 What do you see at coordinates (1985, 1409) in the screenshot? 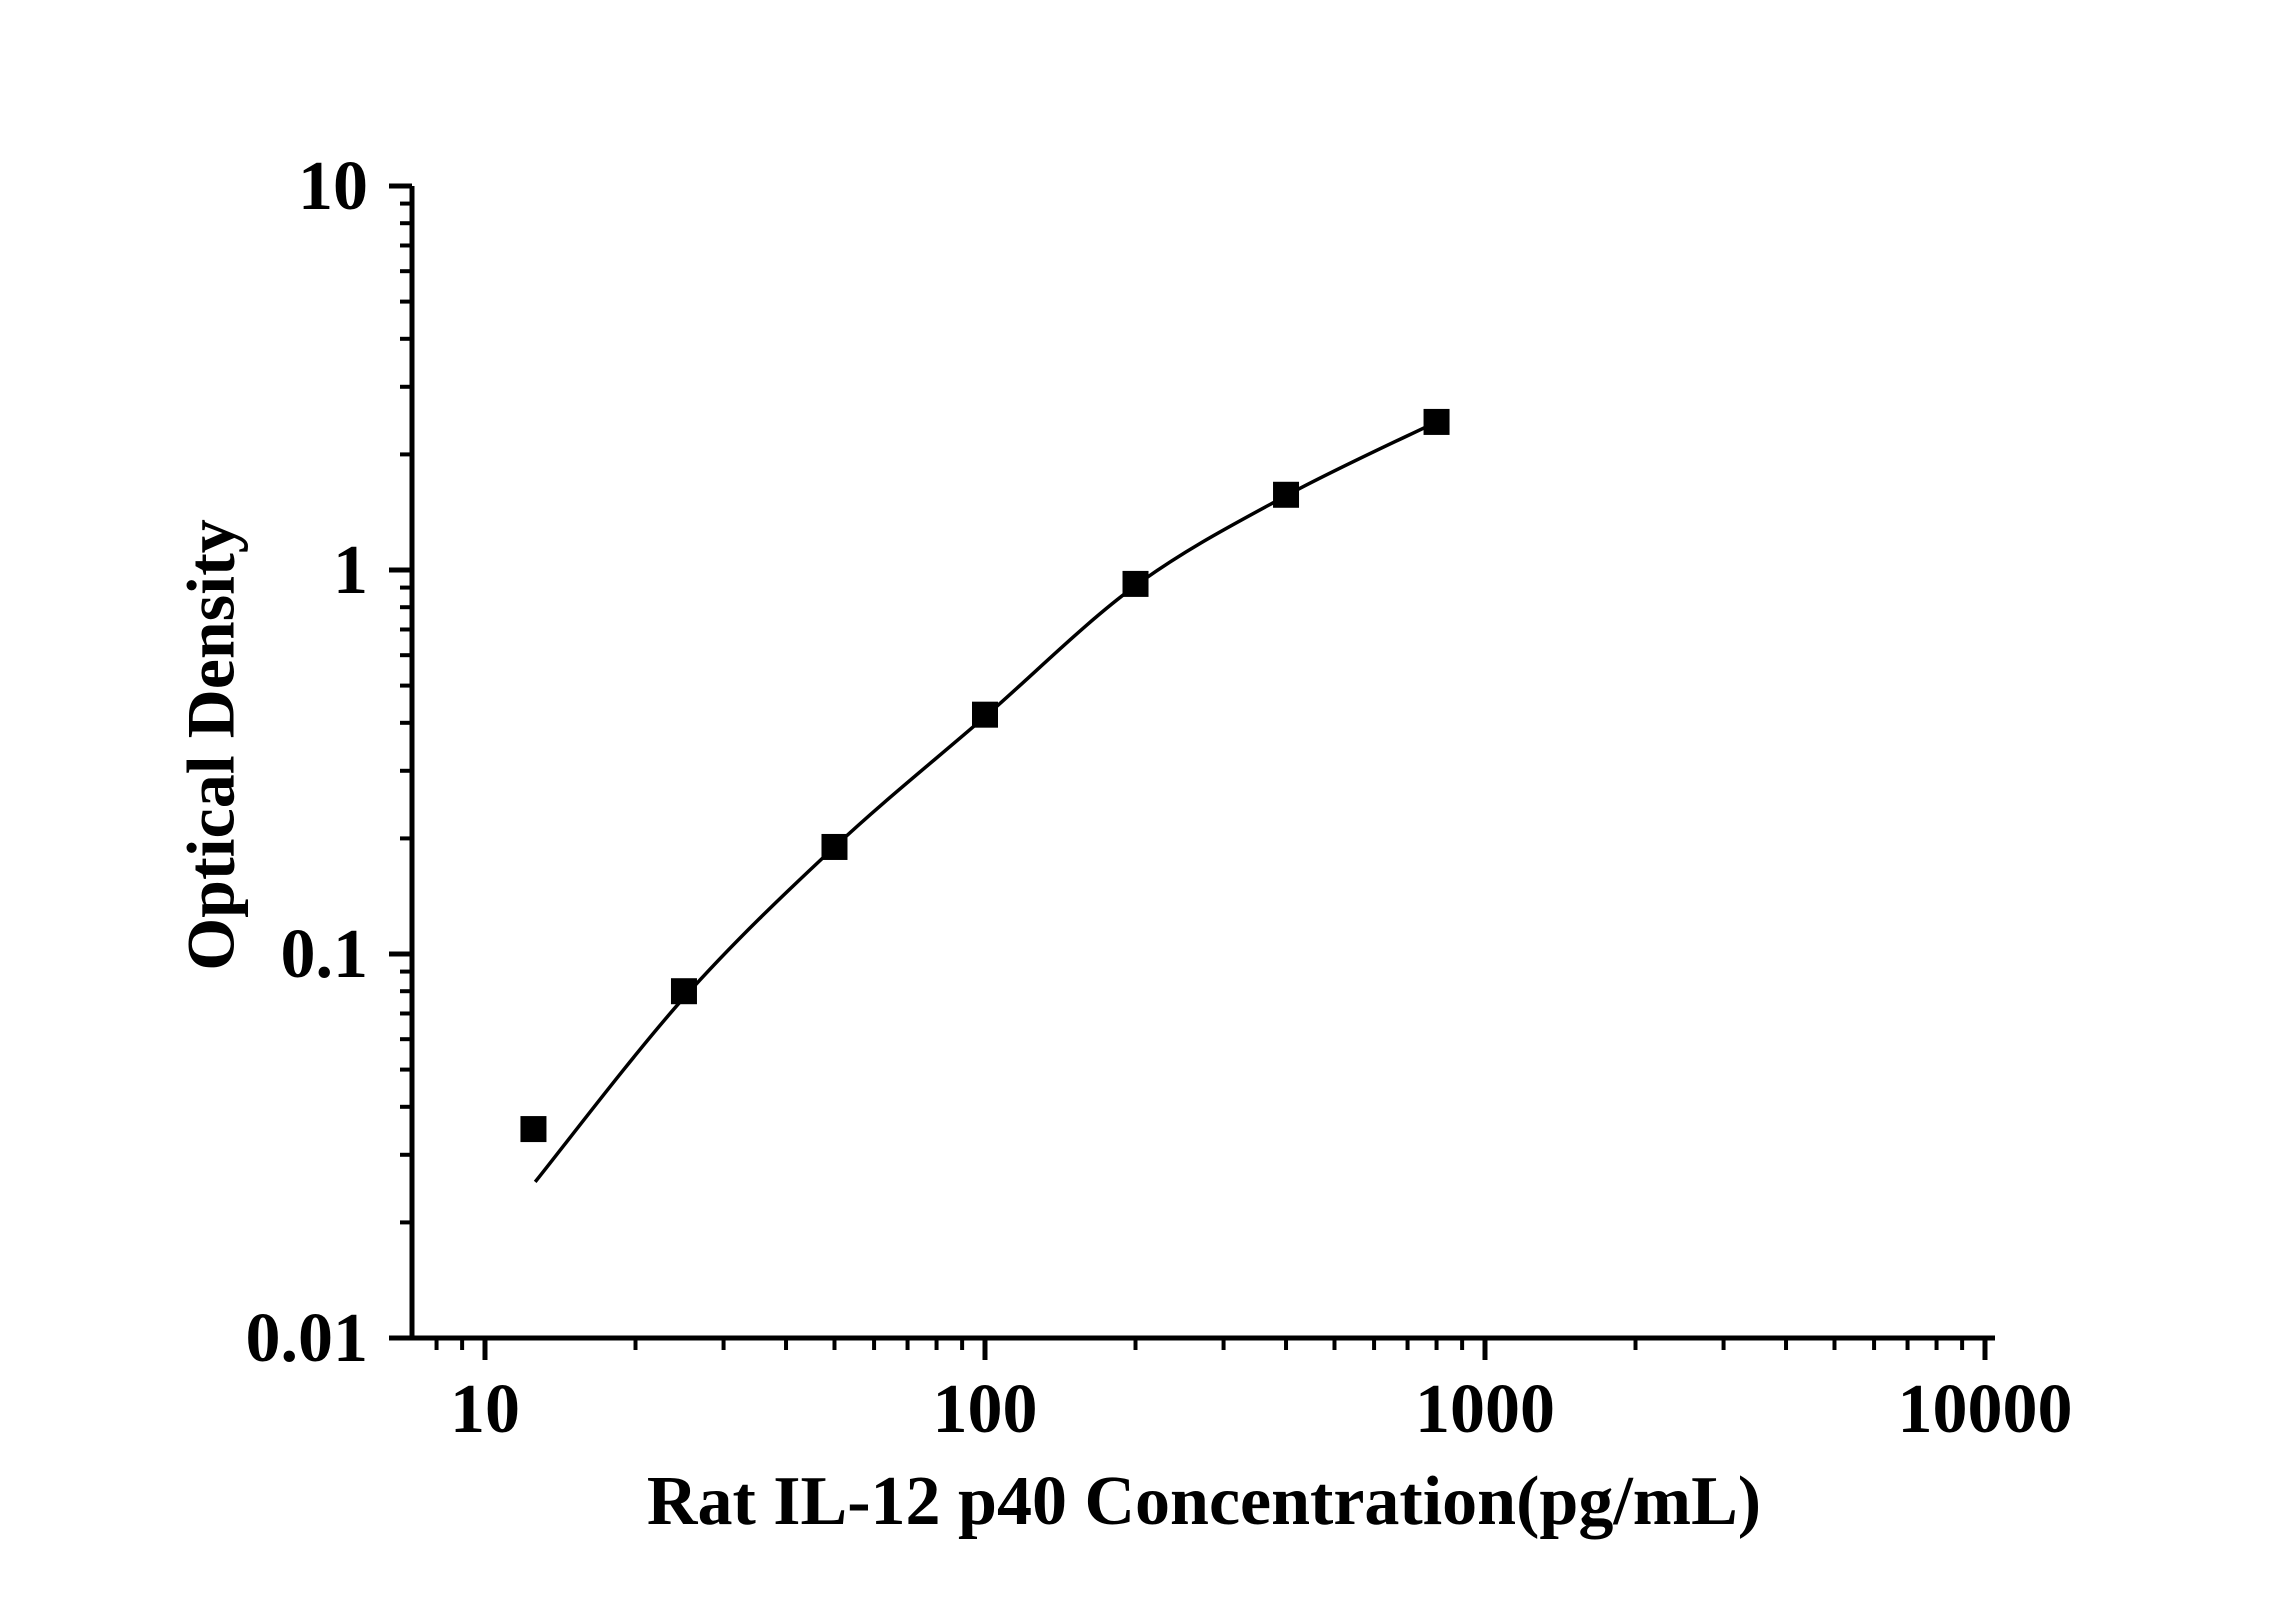
I see `x-tick-label: 10000` at bounding box center [1985, 1409].